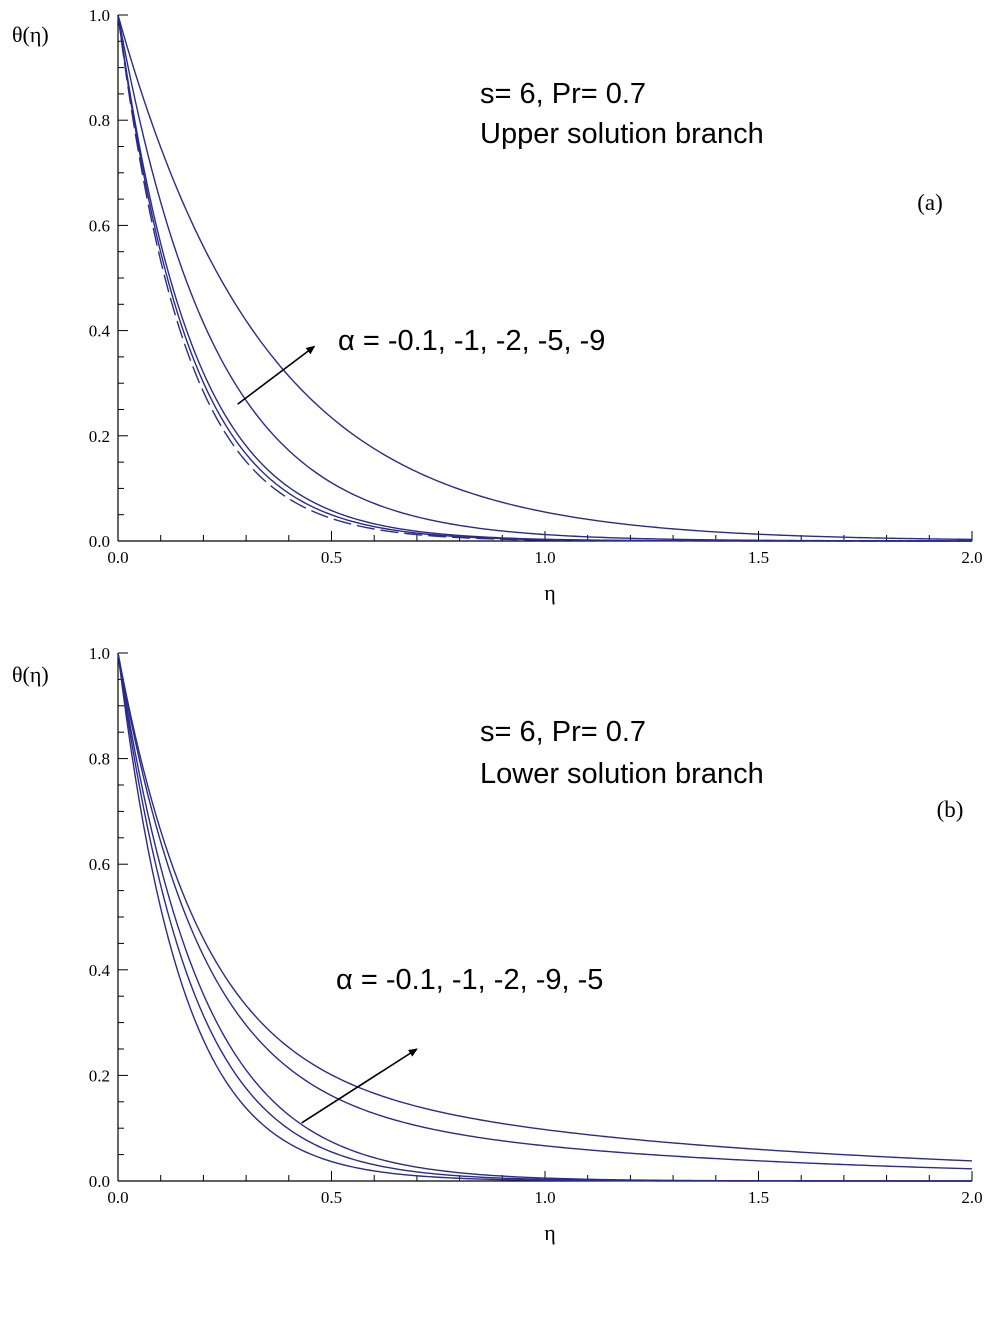 This screenshot has width=990, height=1323. What do you see at coordinates (469, 980) in the screenshot?
I see `alpha-annotation: α = -0.1, -1, -2, -9, -5` at bounding box center [469, 980].